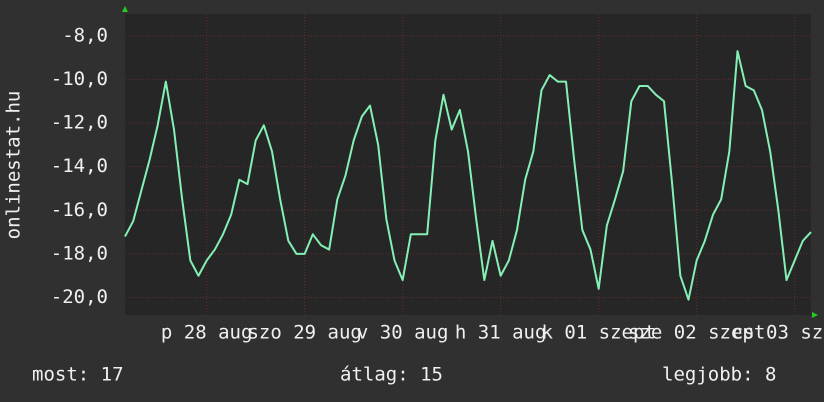 This screenshot has height=402, width=824. I want to click on y-tick-label: -20,0, so click(79, 297).